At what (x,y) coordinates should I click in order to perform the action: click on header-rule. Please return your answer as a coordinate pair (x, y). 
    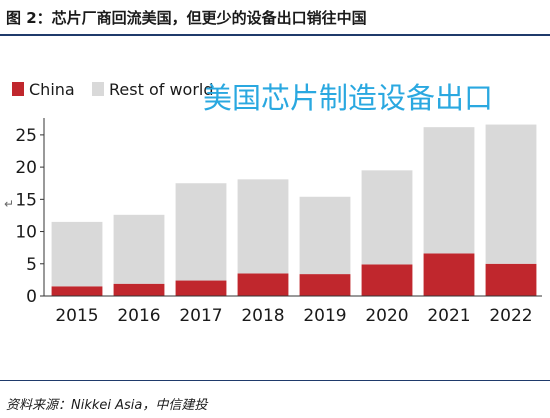
    Looking at the image, I should click on (275, 35).